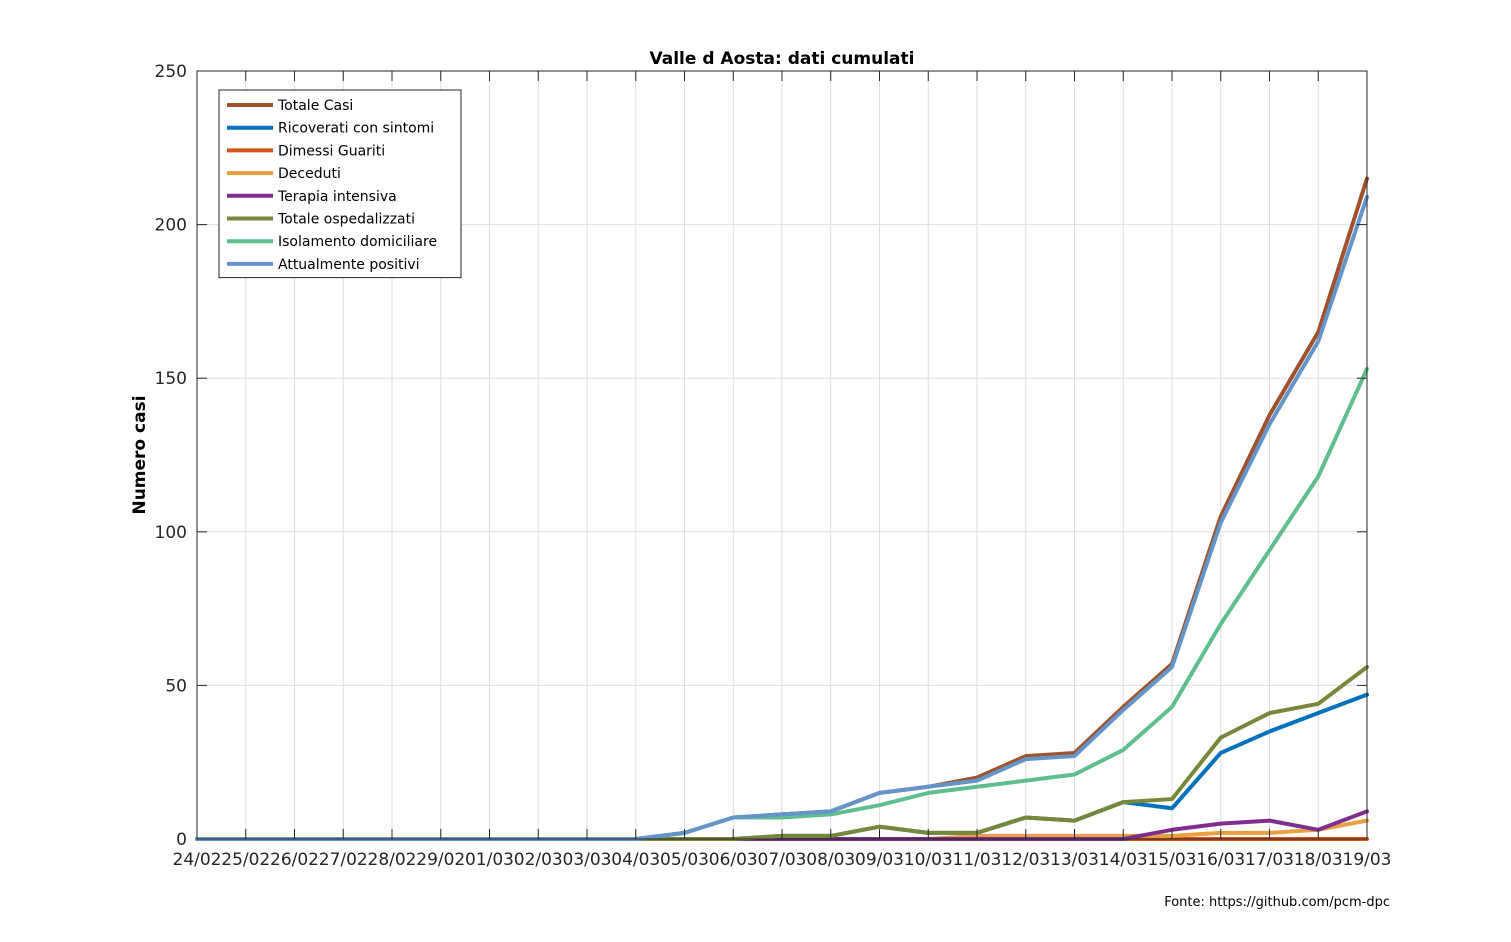 This screenshot has width=1511, height=942. What do you see at coordinates (1277, 902) in the screenshot?
I see `source-note: Fonte: https://github.com/pcm-dpc` at bounding box center [1277, 902].